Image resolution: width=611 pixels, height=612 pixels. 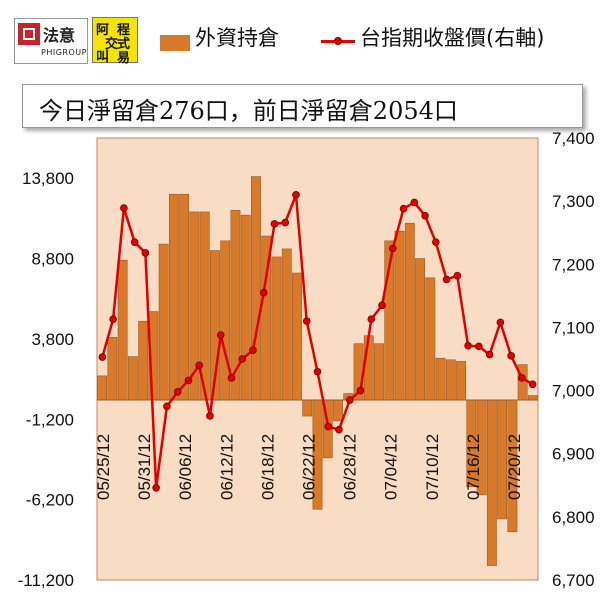 I want to click on right-axis-tick-label: 6,800, so click(x=573, y=517).